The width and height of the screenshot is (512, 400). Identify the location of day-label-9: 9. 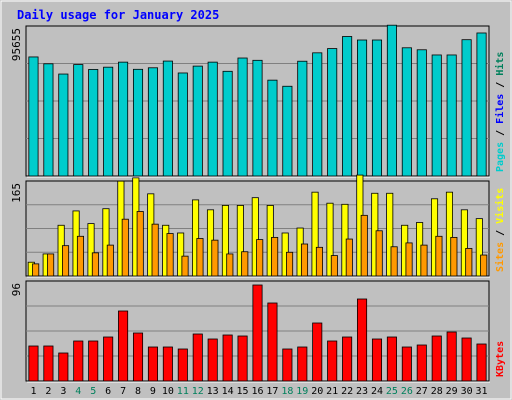
(153, 391).